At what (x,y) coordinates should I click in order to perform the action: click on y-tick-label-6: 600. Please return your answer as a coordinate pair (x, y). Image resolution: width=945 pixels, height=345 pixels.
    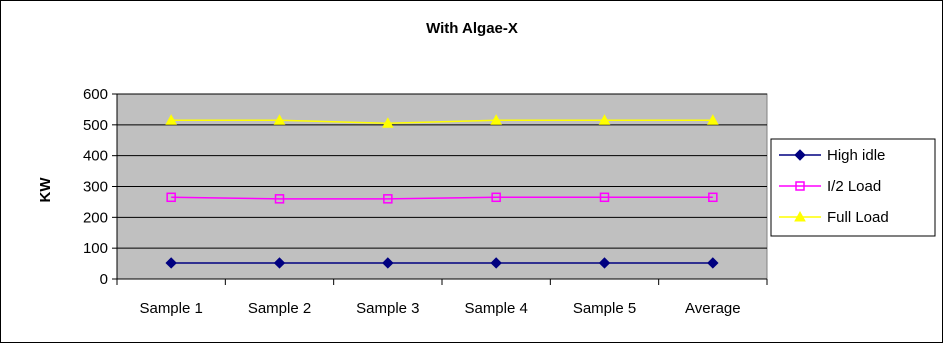
    Looking at the image, I should click on (95, 94).